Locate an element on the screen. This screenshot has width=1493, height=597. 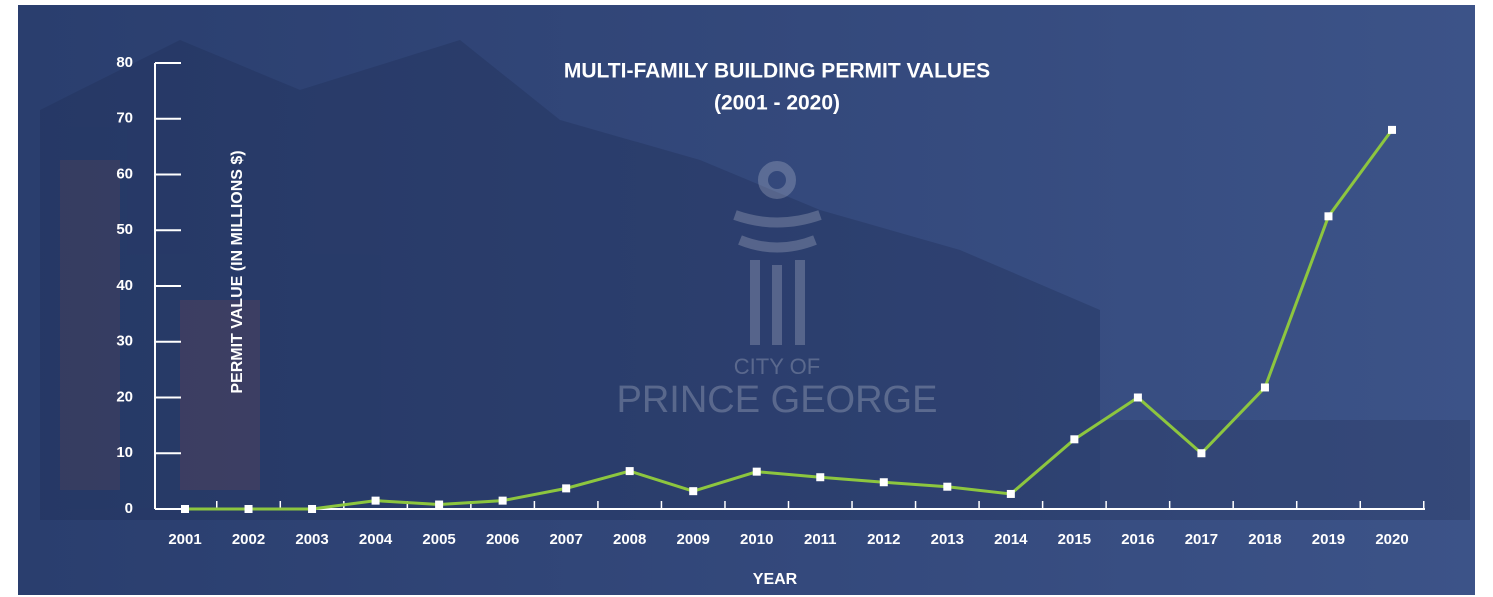
watermark: CITY OF is located at coordinates (777, 366).